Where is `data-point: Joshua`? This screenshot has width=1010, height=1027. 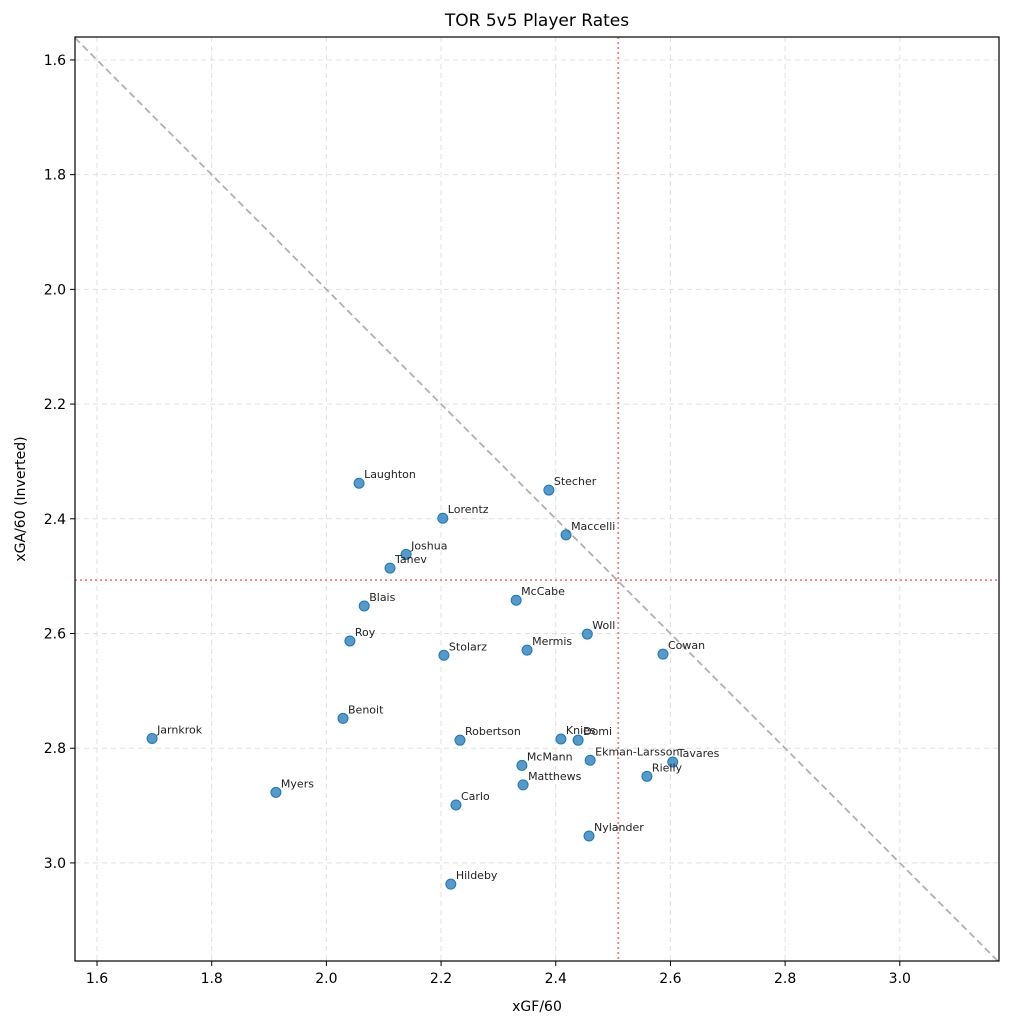
data-point: Joshua is located at coordinates (423, 549).